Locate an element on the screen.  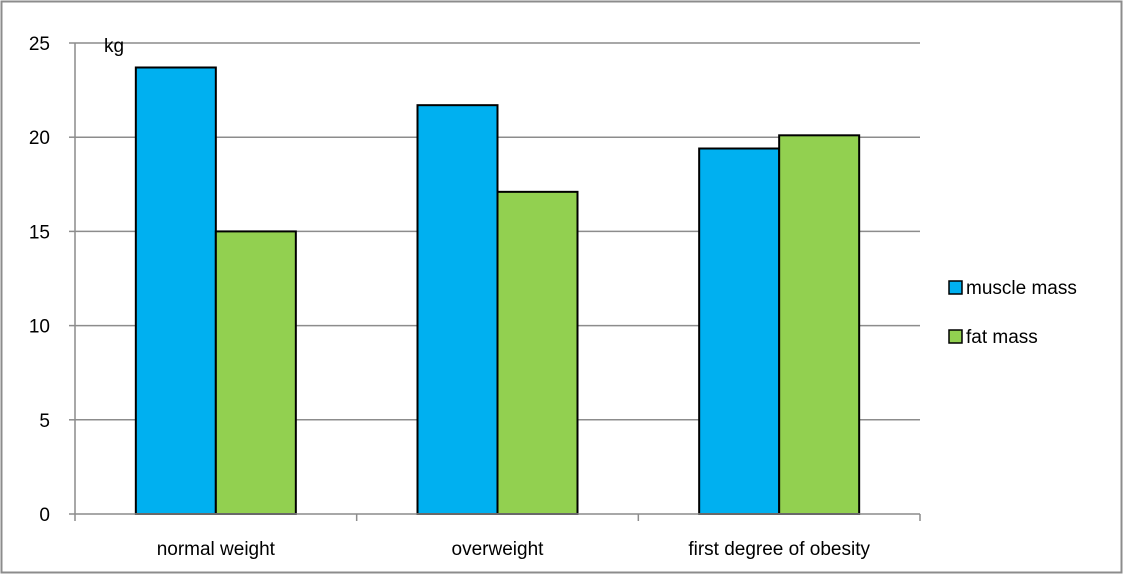
y-tick-label: 20 is located at coordinates (39, 138).